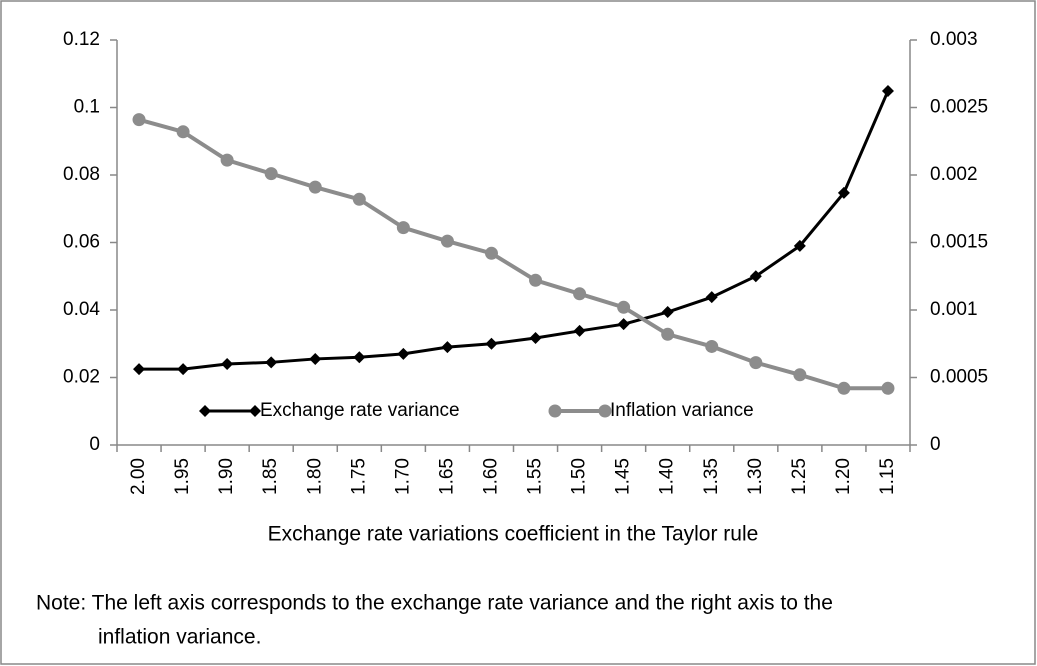 This screenshot has height=666, width=1037. Describe the element at coordinates (935, 444) in the screenshot. I see `y2-tick-label: 0` at that location.